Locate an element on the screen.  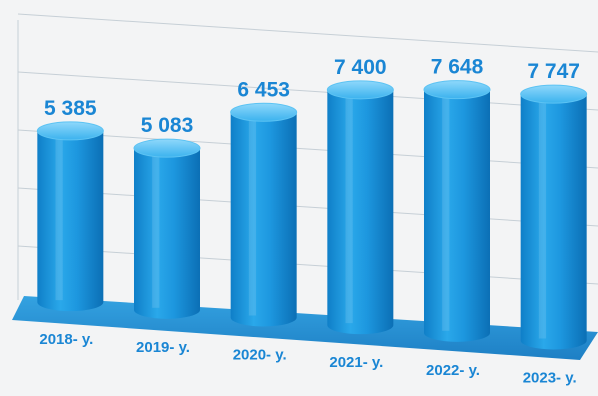
category-label: 2021- y. is located at coordinates (356, 362).